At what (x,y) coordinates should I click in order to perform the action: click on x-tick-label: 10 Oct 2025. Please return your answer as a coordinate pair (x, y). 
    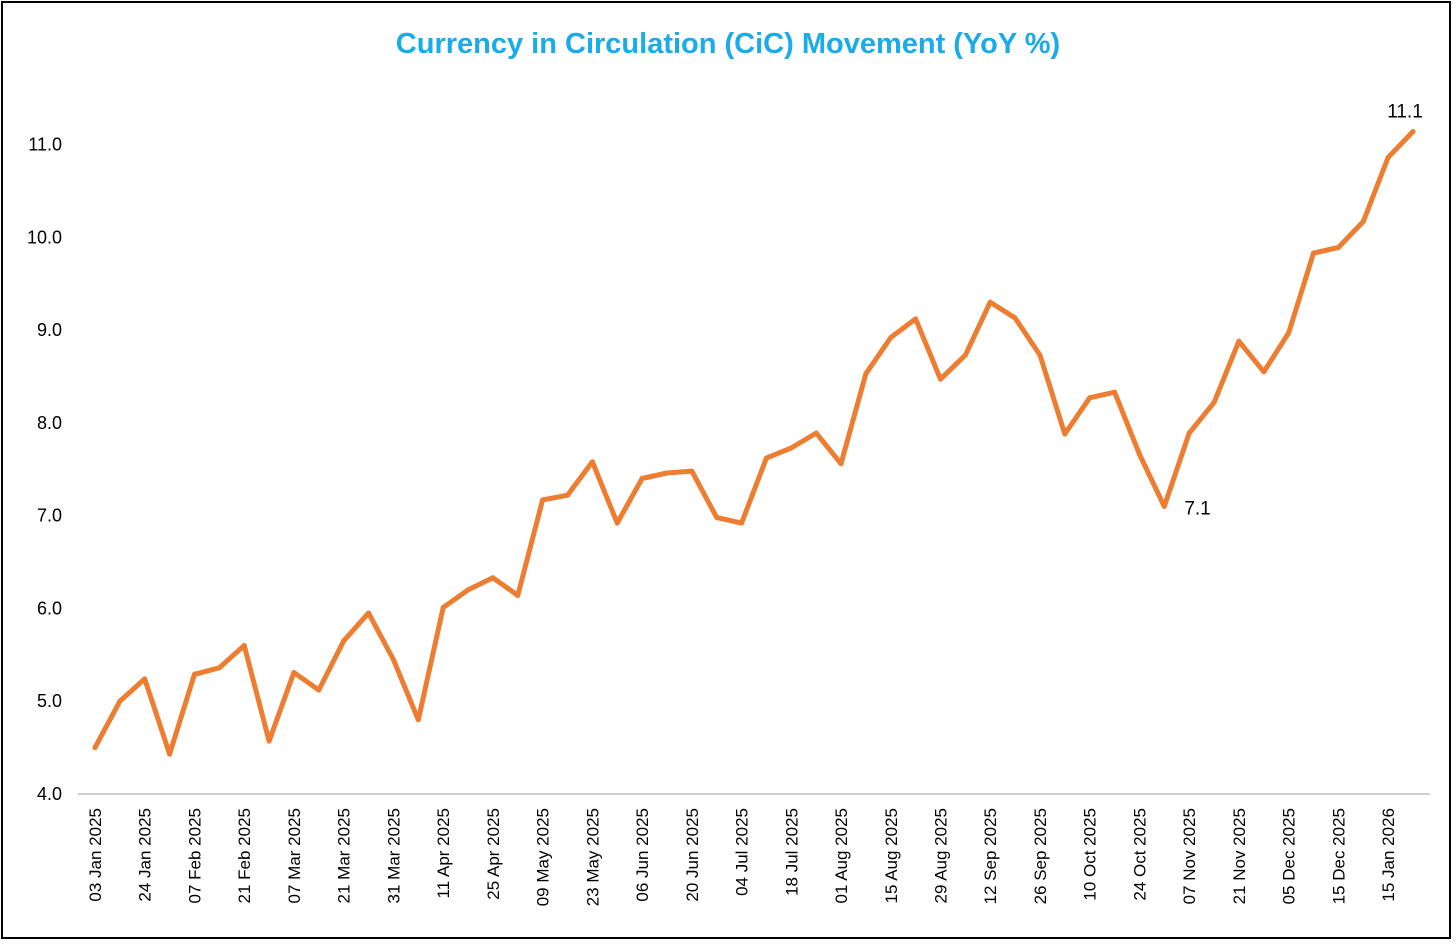
    Looking at the image, I should click on (1090, 854).